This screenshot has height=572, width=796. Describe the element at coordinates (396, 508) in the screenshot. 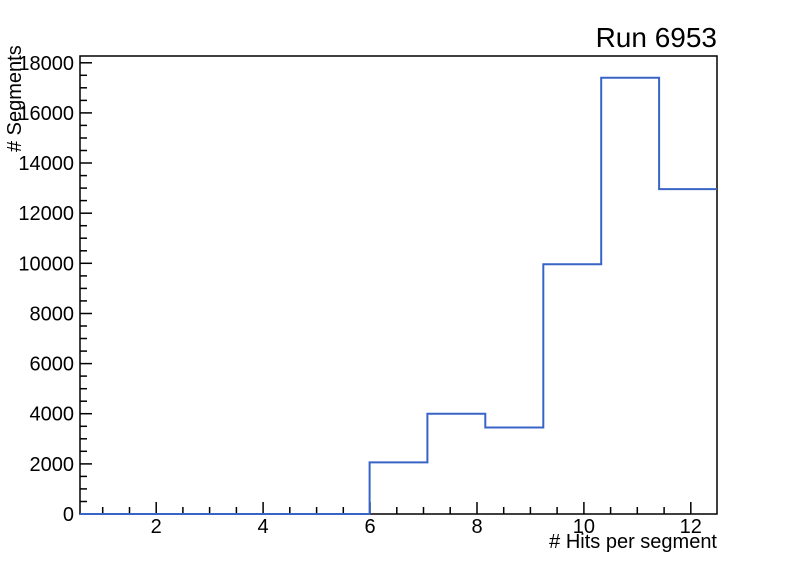

I see `x-axis-ticks` at that location.